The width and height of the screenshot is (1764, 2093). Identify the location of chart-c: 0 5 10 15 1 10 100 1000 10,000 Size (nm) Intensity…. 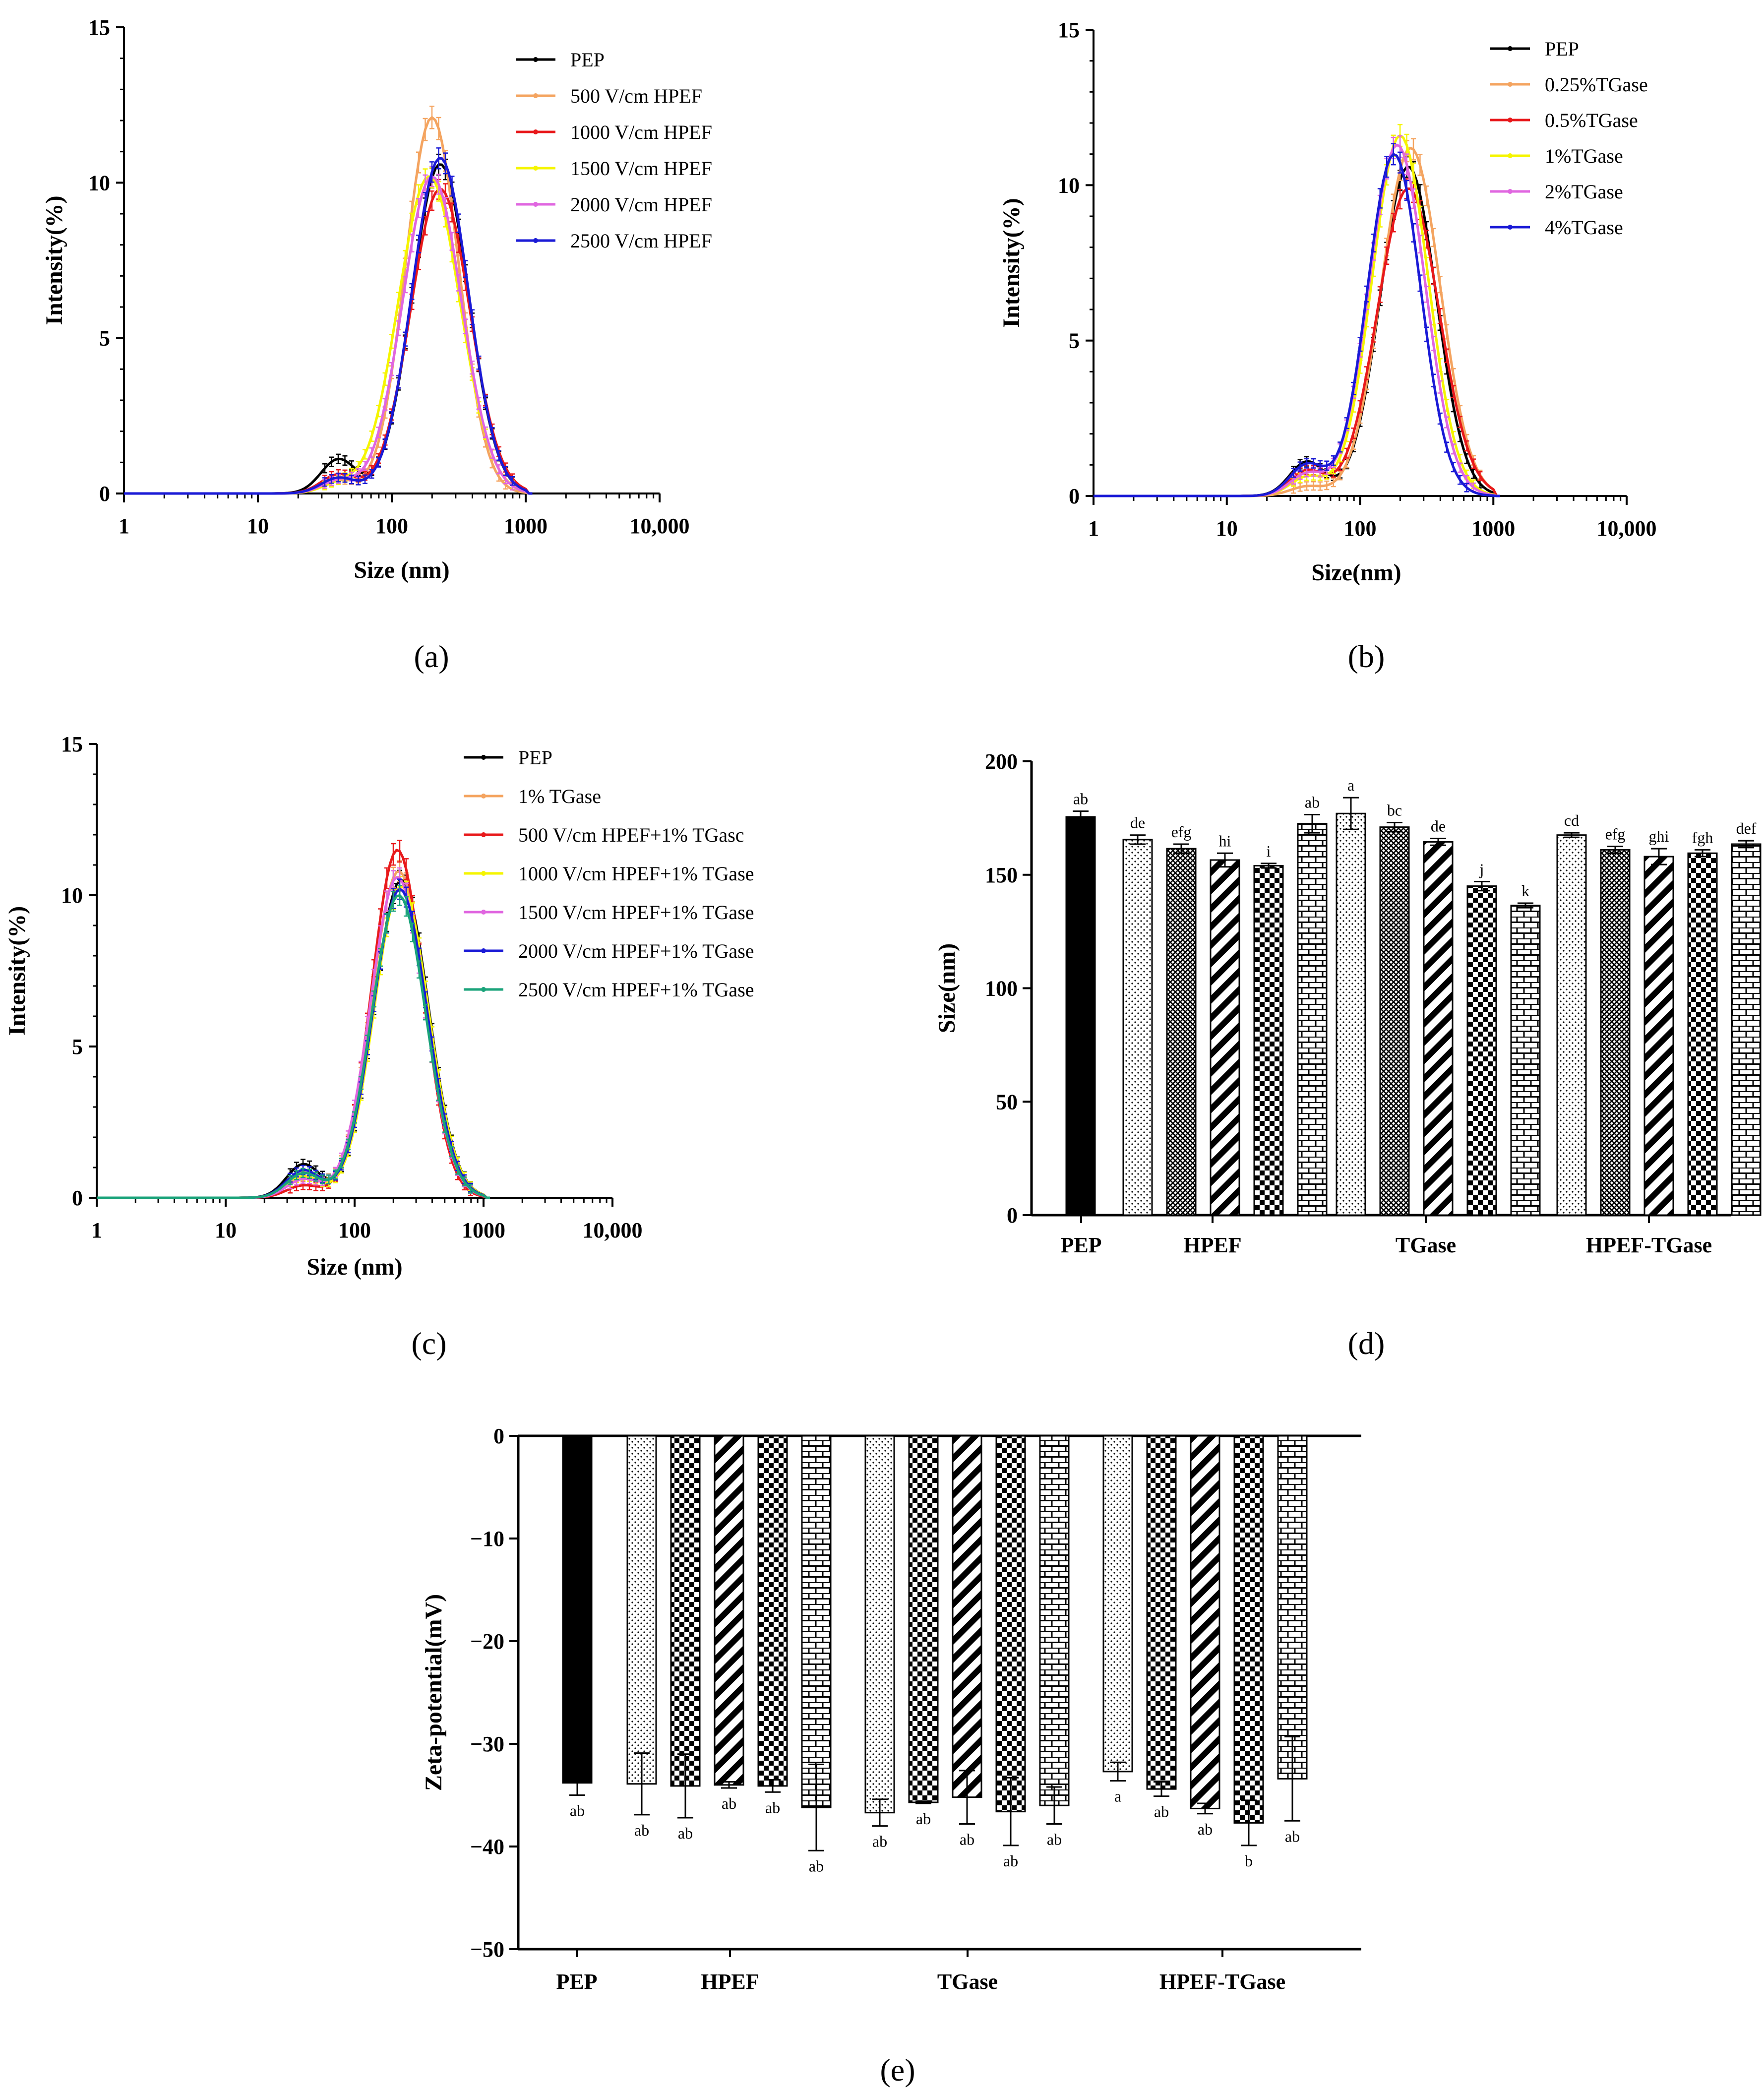
(379, 1046).